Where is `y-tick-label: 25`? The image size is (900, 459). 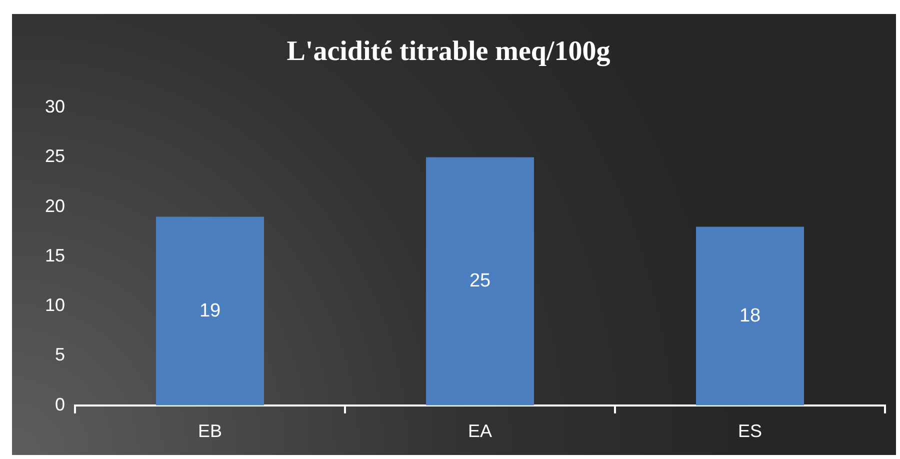
y-tick-label: 25 is located at coordinates (54, 156).